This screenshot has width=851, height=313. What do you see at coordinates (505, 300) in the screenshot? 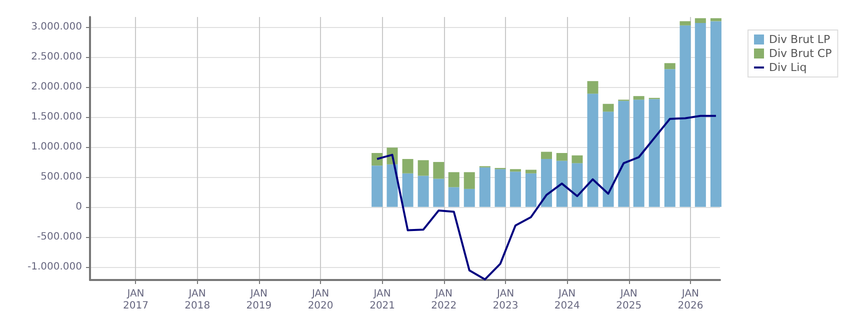
I see `x-tick-label: JAN 2023` at bounding box center [505, 300].